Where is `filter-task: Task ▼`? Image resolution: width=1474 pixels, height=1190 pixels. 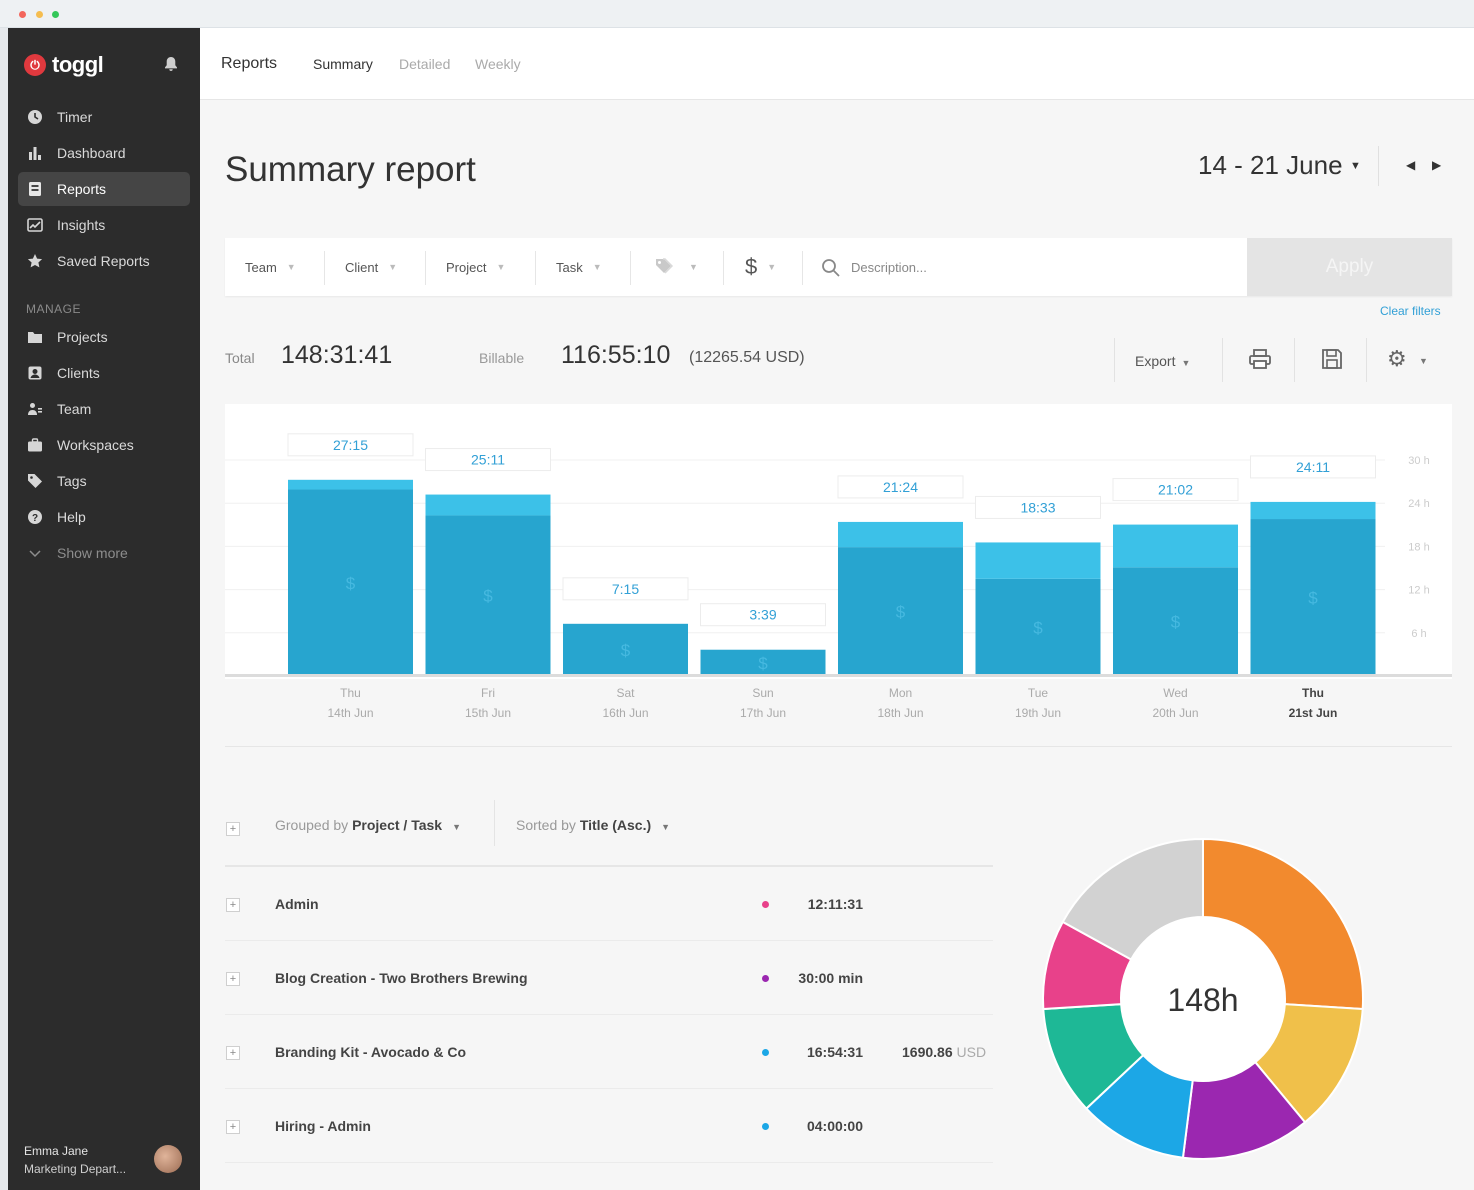
filter-task: Task ▼ is located at coordinates (579, 267).